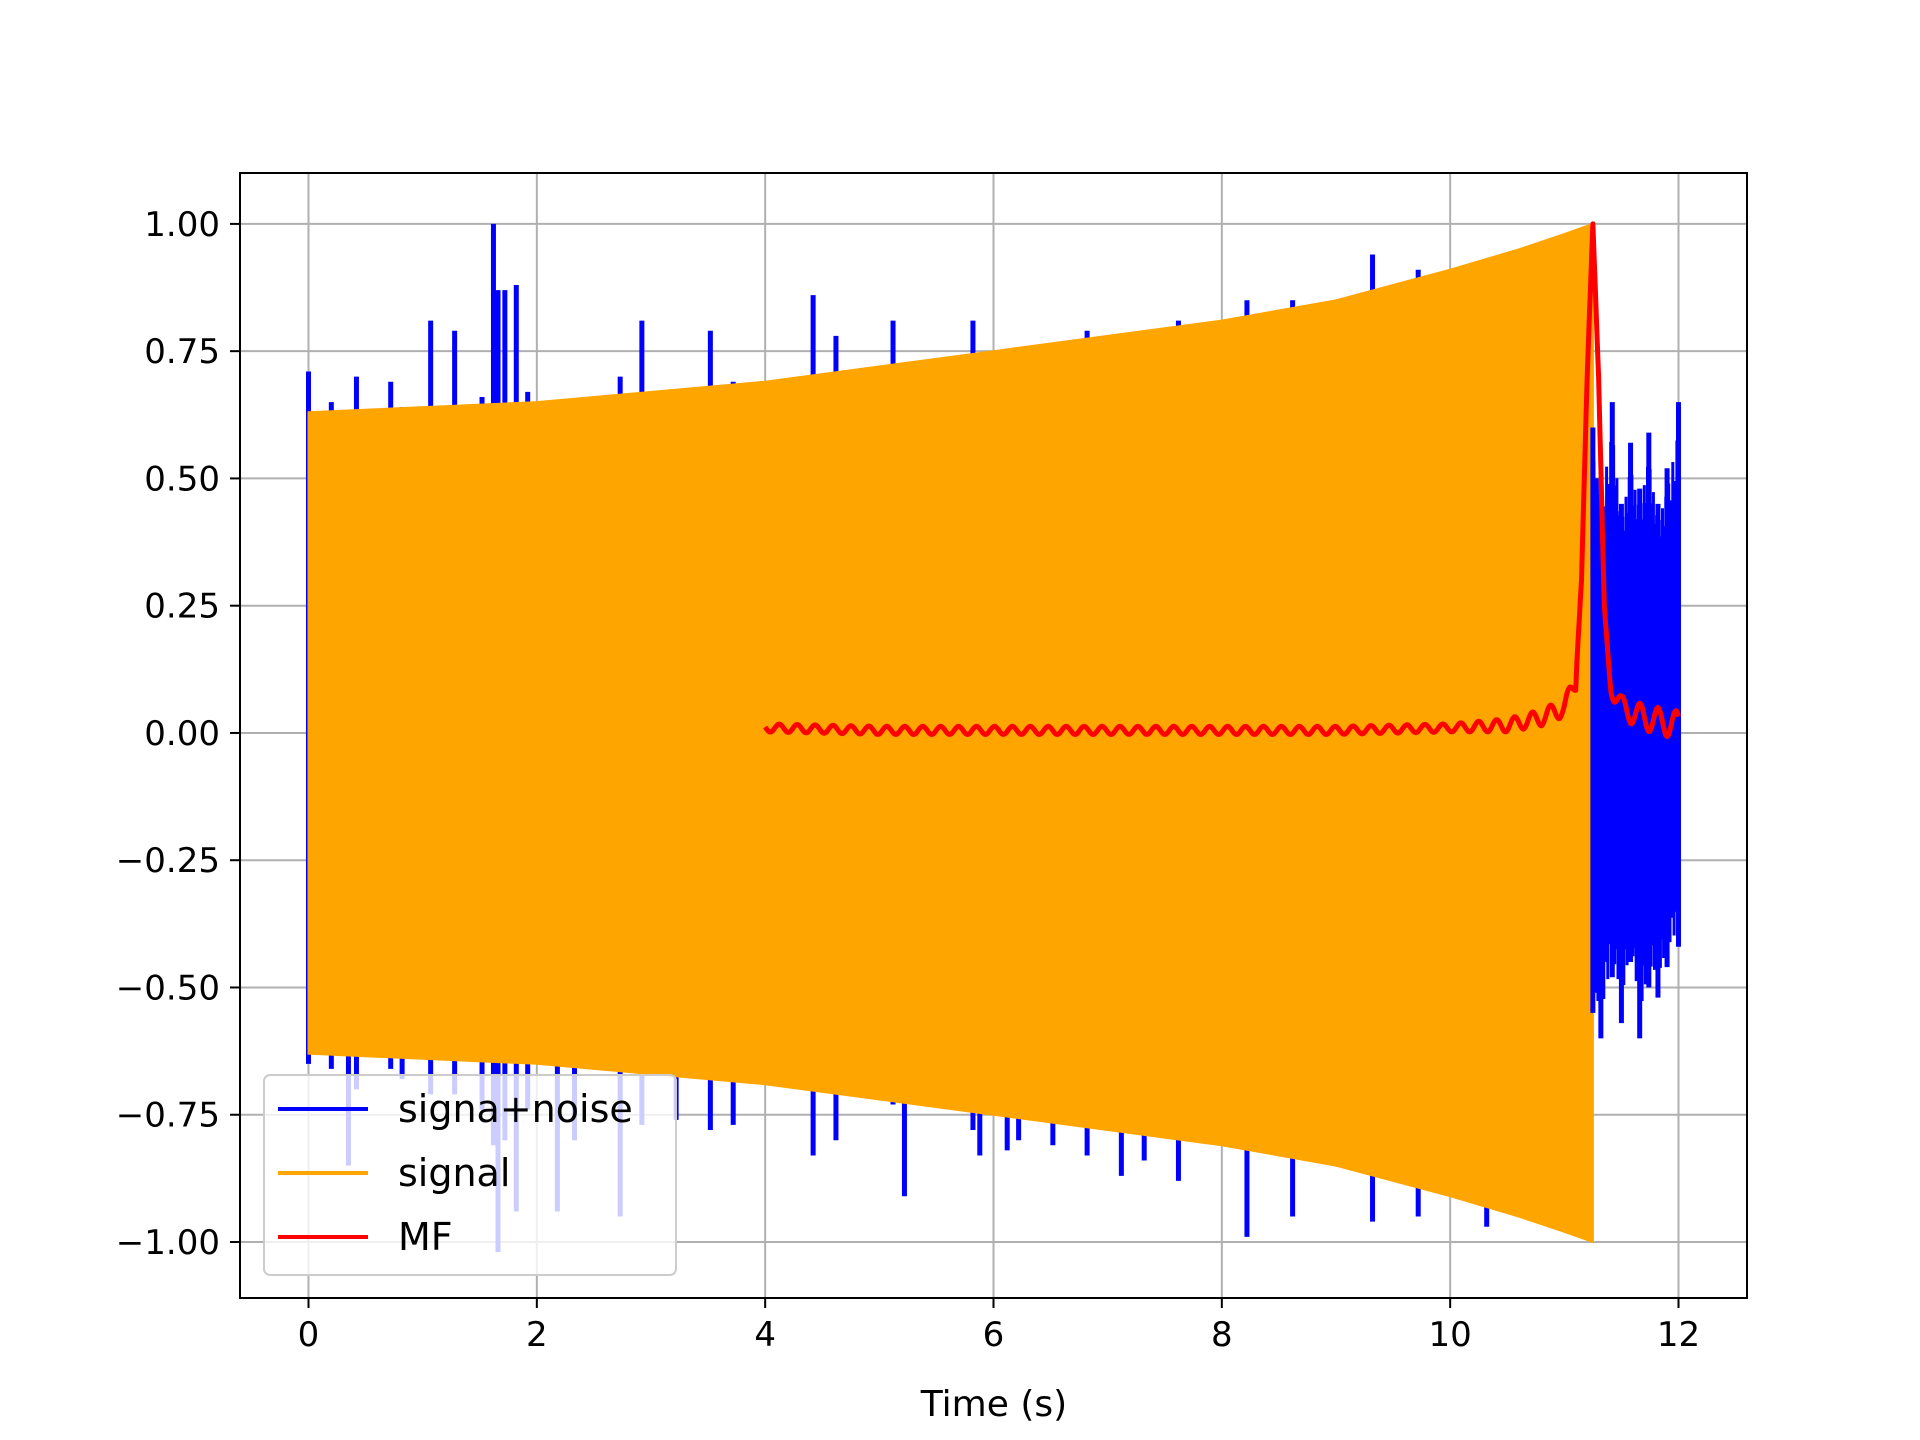 This screenshot has height=1440, width=1920. I want to click on y-tick-label: 0.00, so click(182, 734).